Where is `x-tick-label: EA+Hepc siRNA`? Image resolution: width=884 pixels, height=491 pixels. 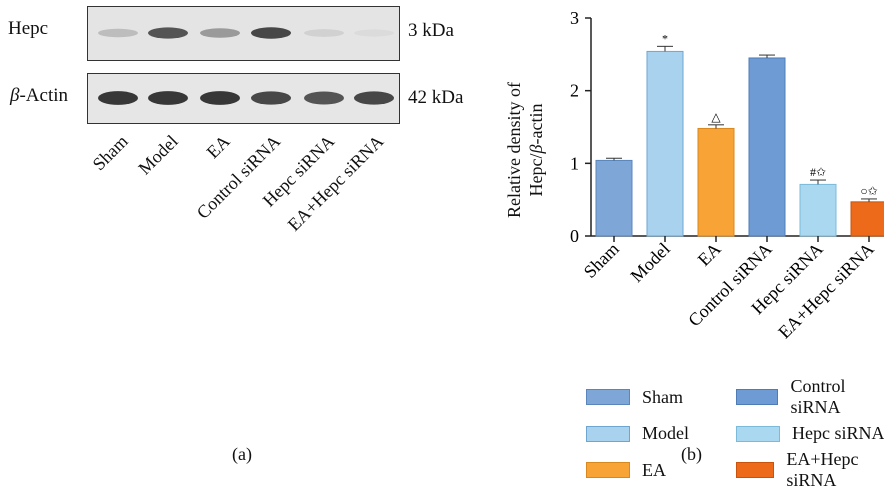
x-tick-label: EA+Hepc siRNA is located at coordinates (826, 291).